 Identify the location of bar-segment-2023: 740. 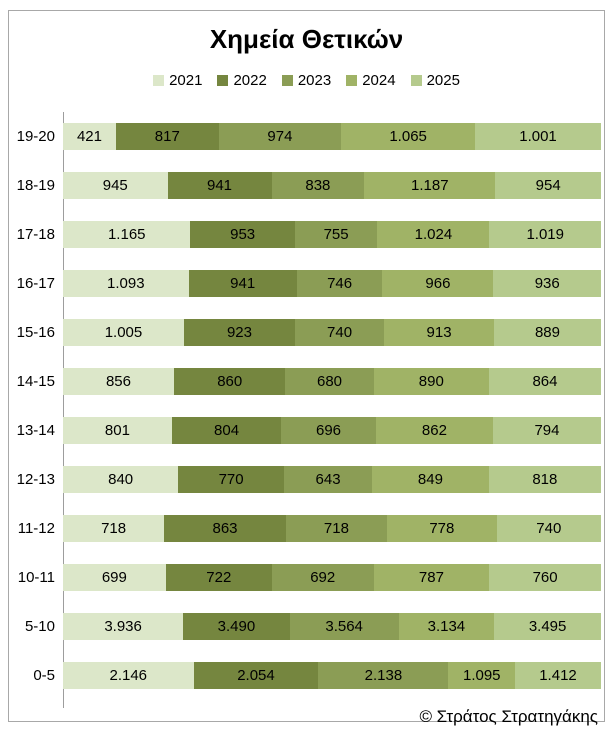
(340, 332).